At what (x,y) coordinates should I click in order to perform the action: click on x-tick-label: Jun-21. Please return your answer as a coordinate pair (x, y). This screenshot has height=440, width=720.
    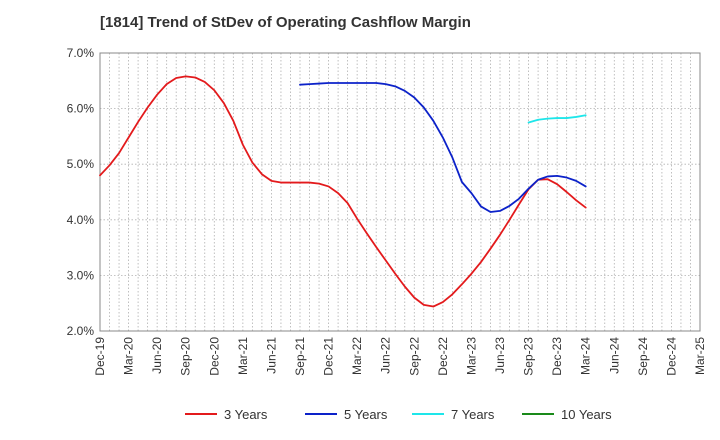
    Looking at the image, I should click on (271, 355).